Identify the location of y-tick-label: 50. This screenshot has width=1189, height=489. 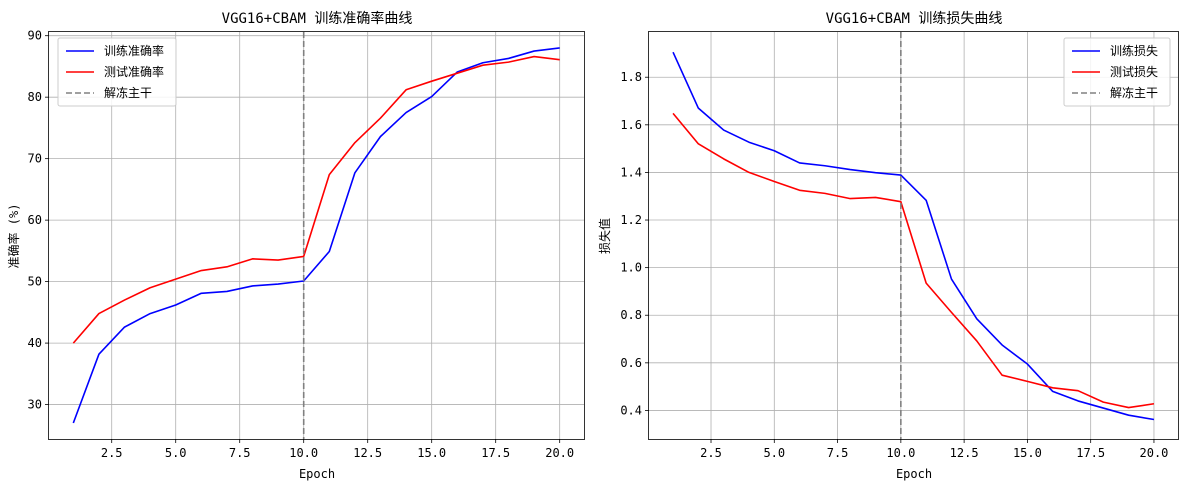
(35, 282).